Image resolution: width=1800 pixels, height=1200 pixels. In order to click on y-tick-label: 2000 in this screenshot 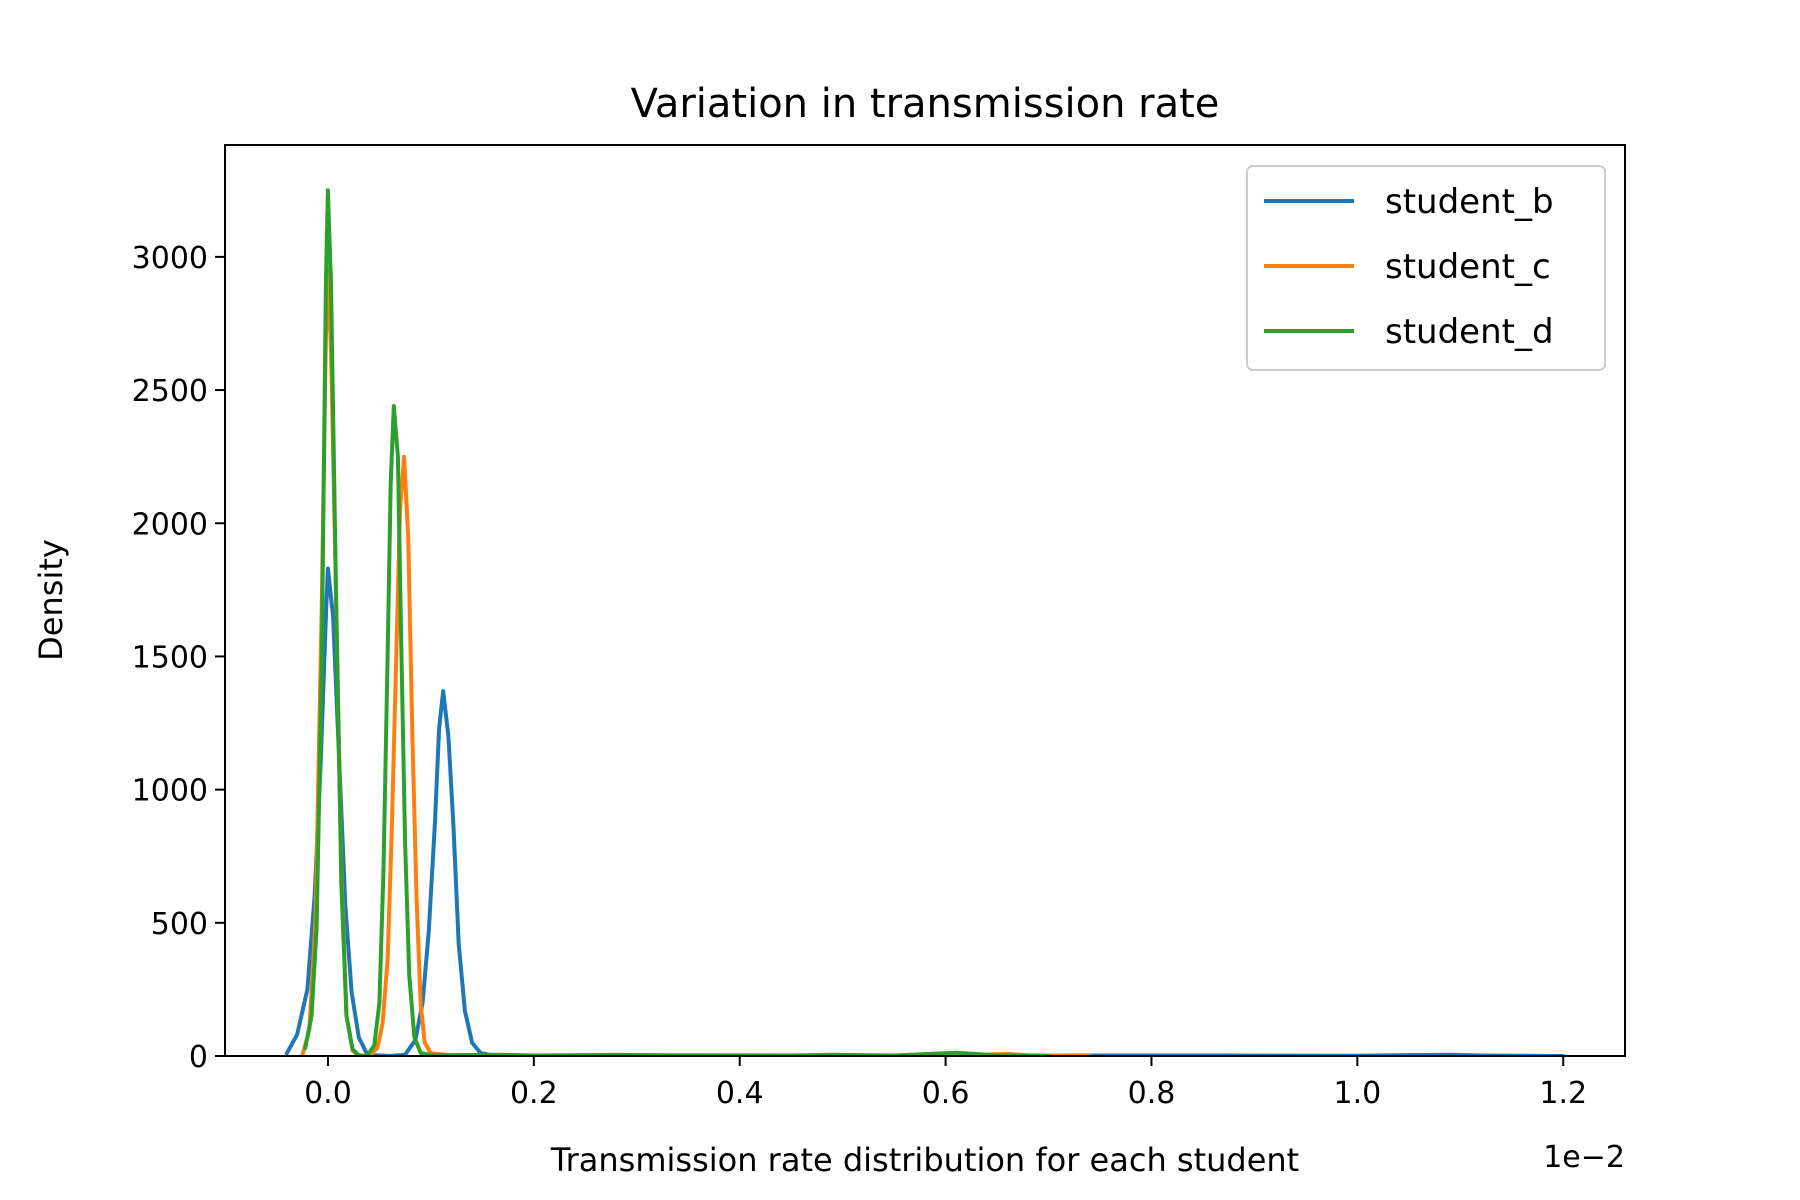, I will do `click(170, 524)`.